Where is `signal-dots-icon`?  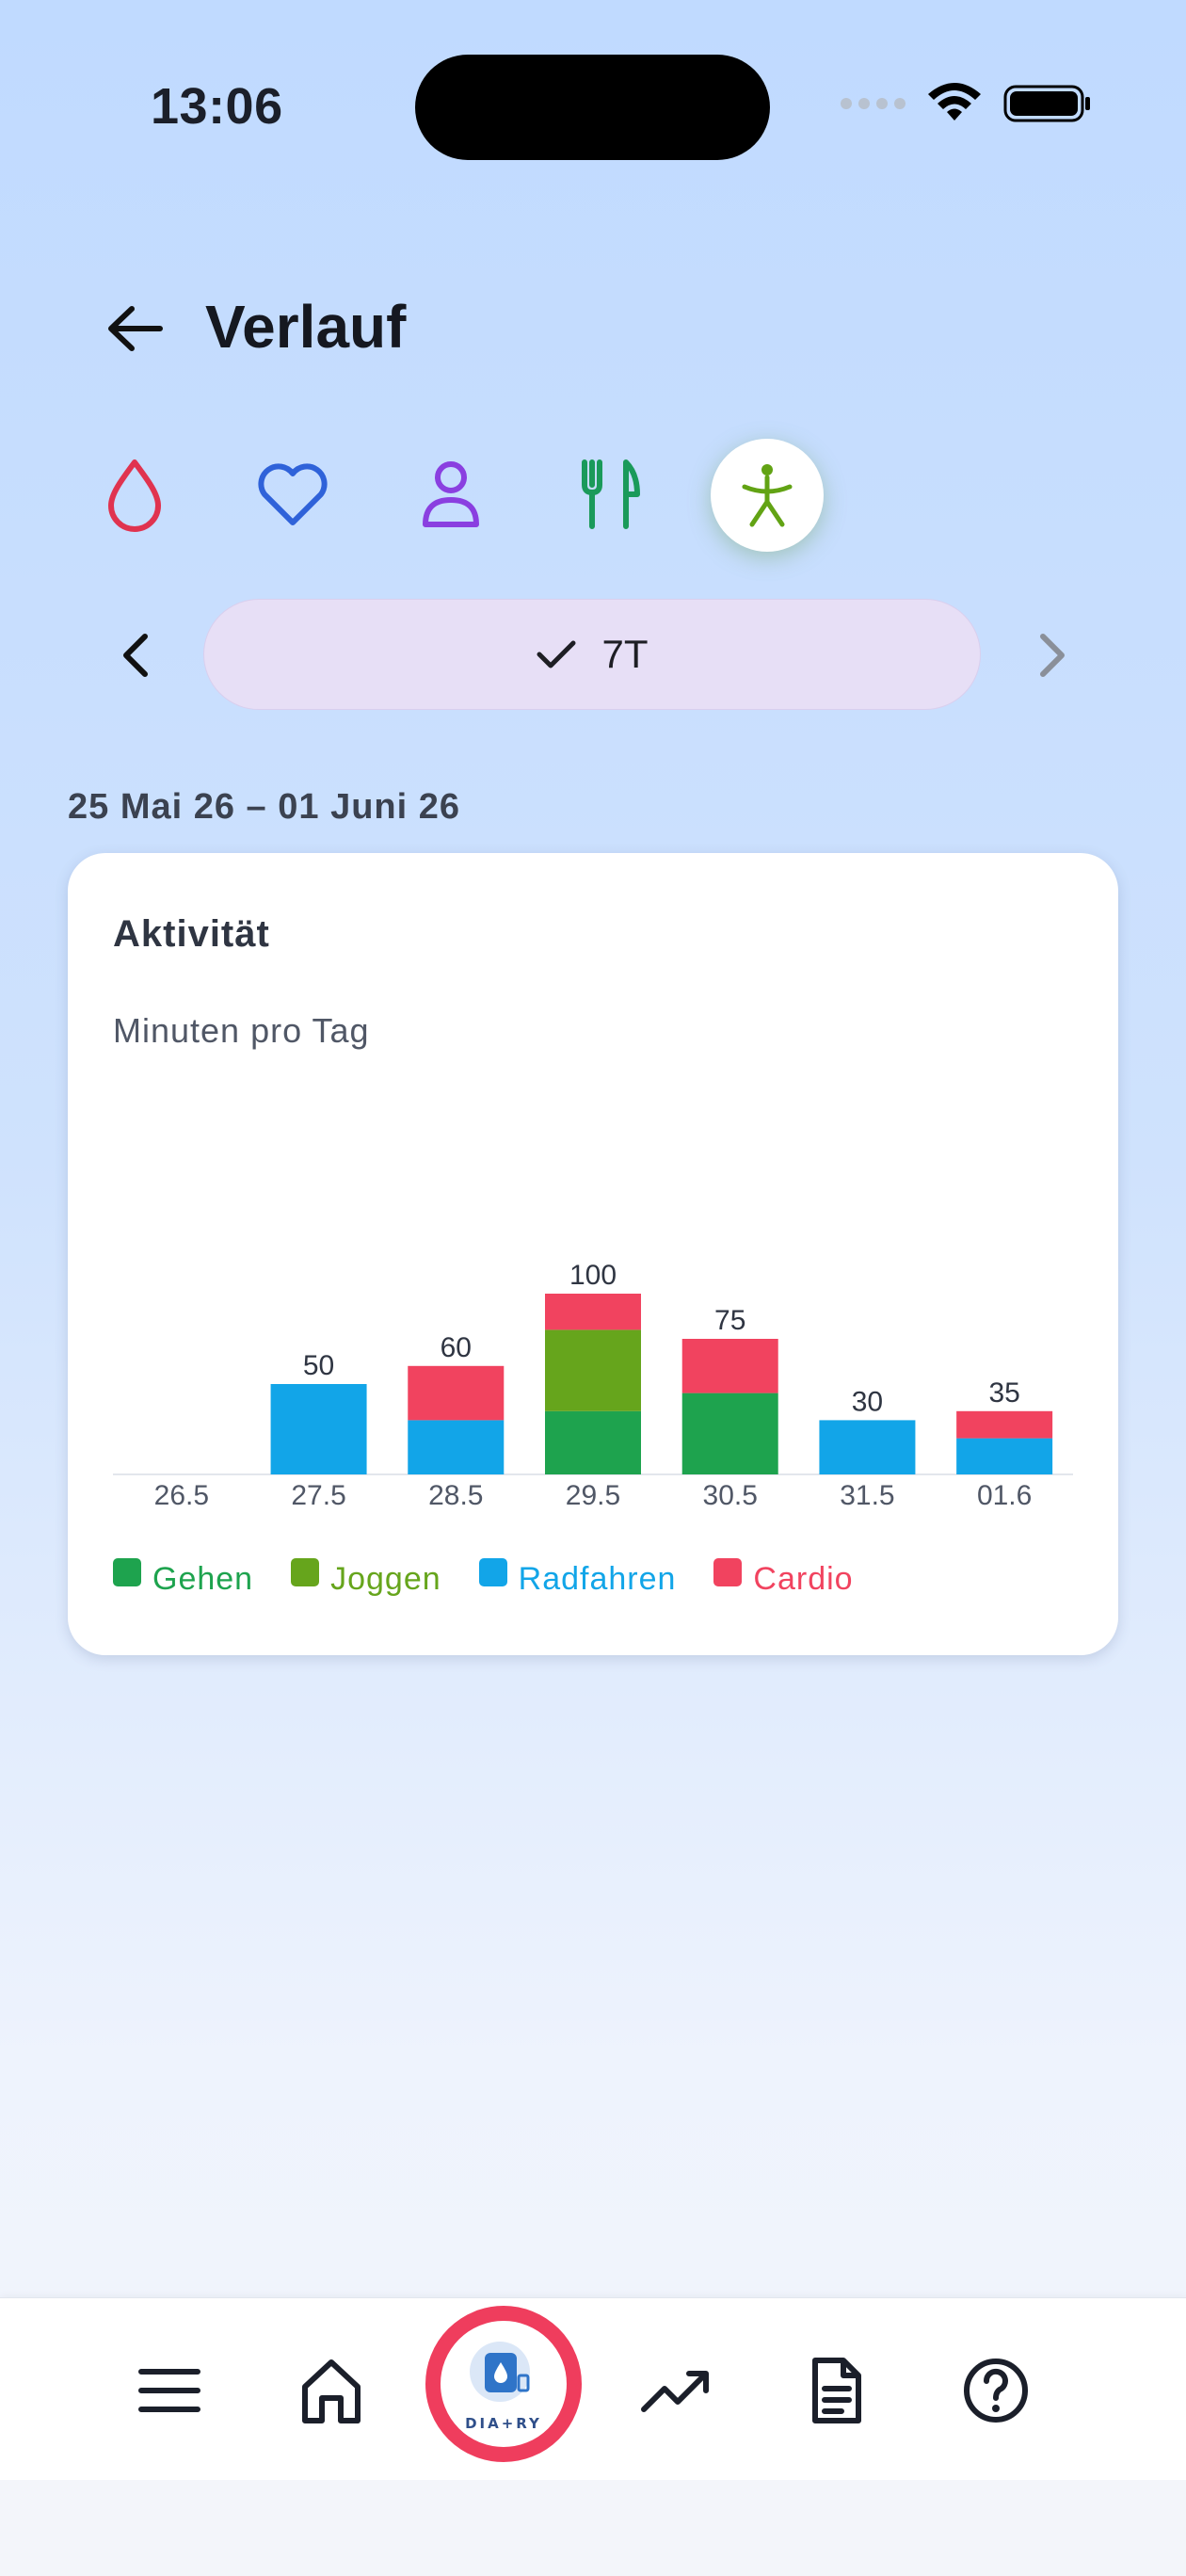
signal-dots-icon is located at coordinates (873, 103).